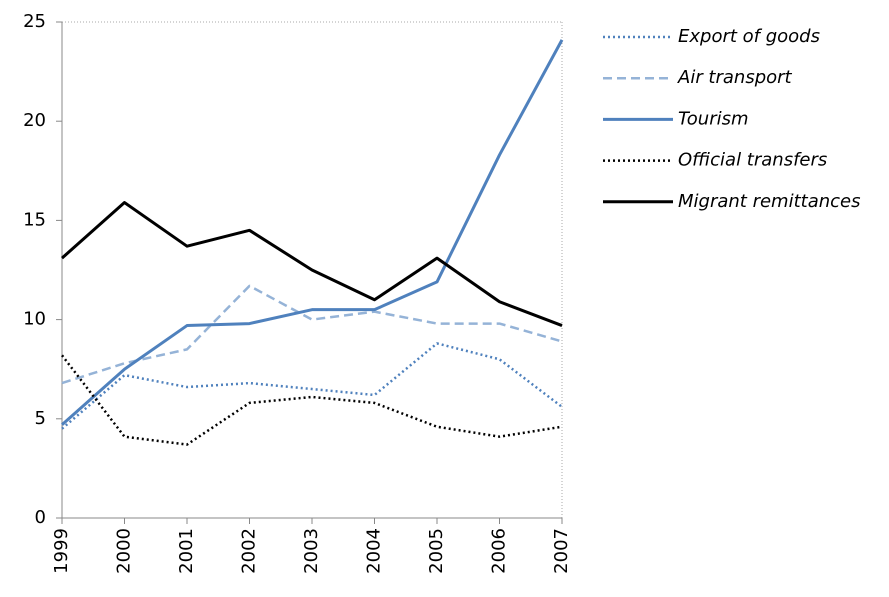 The image size is (889, 597). Describe the element at coordinates (713, 118) in the screenshot. I see `legend-label: Tourism` at that location.